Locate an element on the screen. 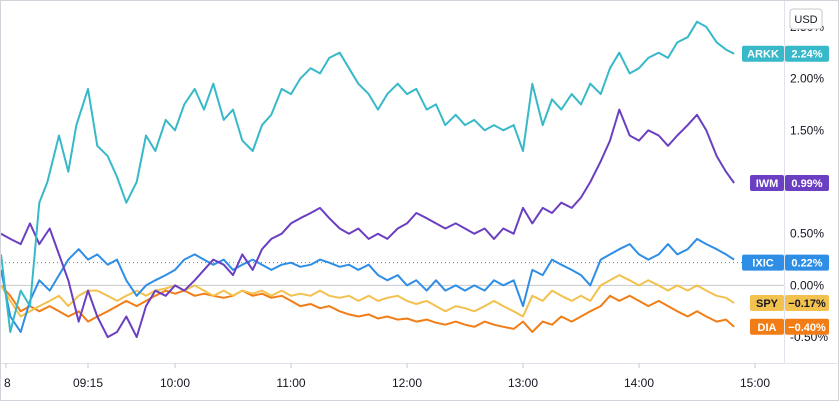 The width and height of the screenshot is (839, 405). y-tick-label: 2.00% is located at coordinates (807, 79).